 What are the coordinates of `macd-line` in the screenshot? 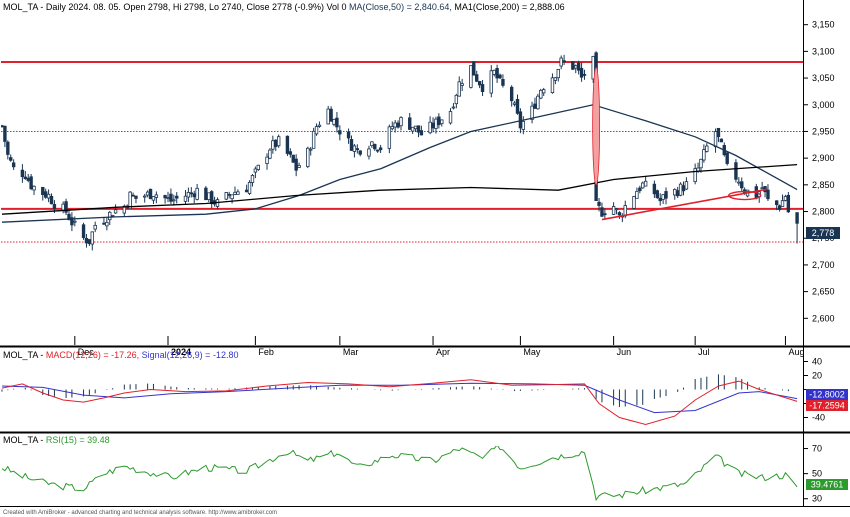 It's located at (399, 402).